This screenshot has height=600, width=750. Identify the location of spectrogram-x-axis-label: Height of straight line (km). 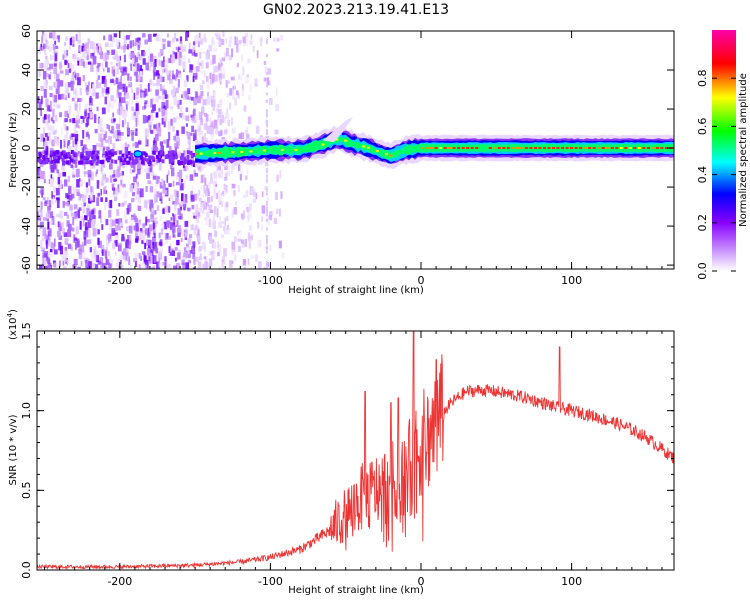
(356, 290).